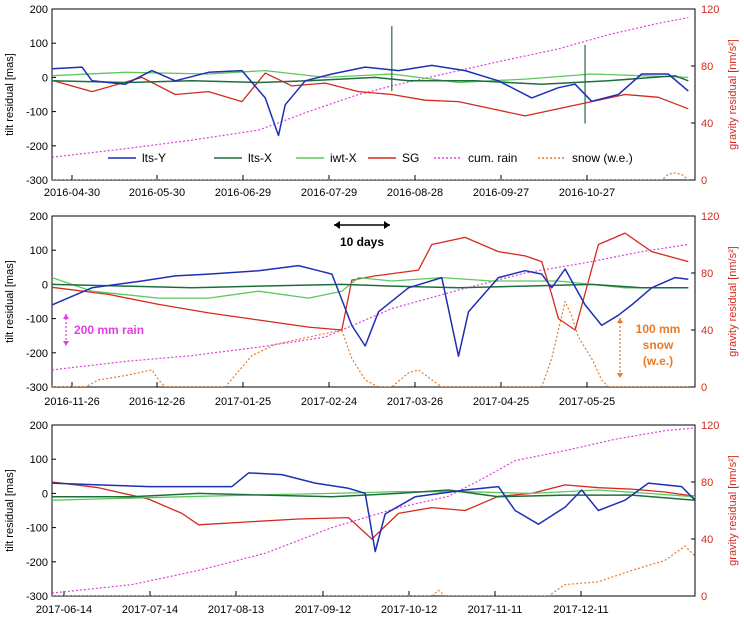  I want to click on x-tick-label: 2017-09-12, so click(323, 610).